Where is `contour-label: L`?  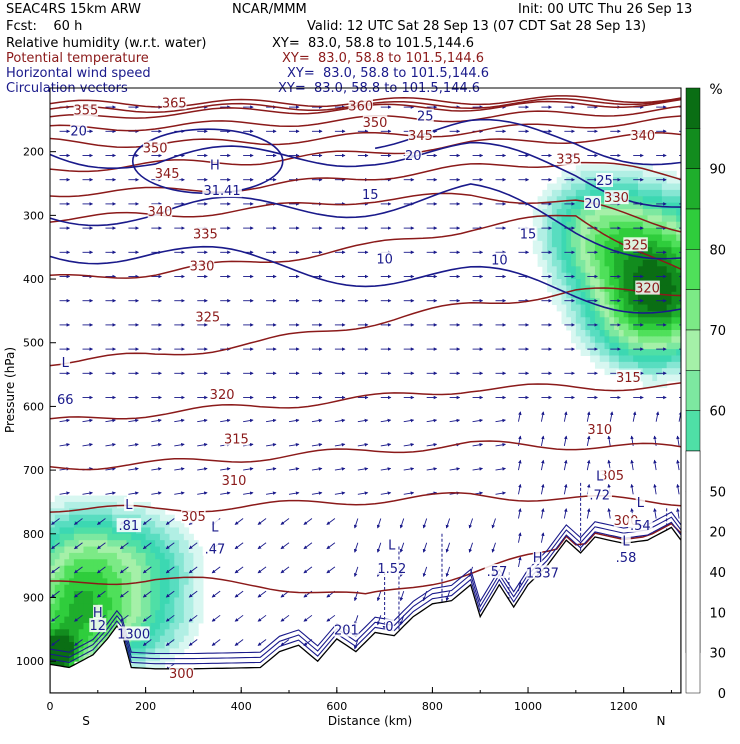 contour-label: L is located at coordinates (641, 503).